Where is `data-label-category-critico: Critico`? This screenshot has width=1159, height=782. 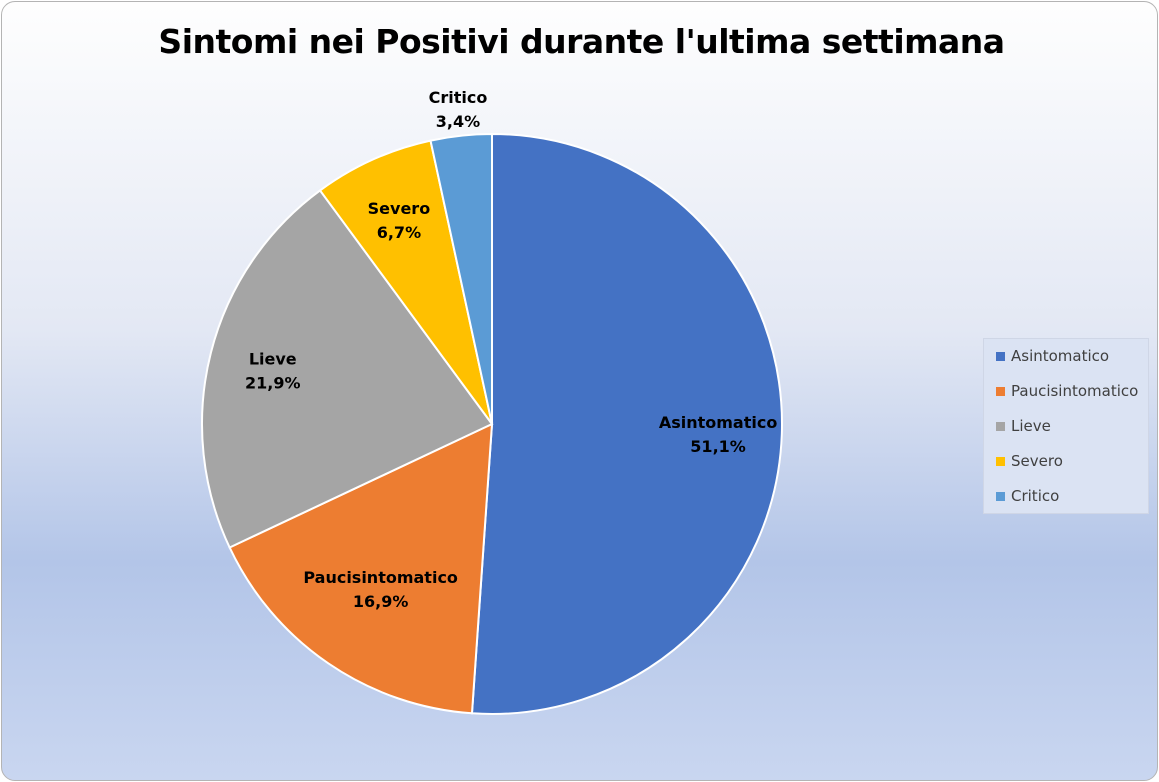 data-label-category-critico: Critico is located at coordinates (458, 97).